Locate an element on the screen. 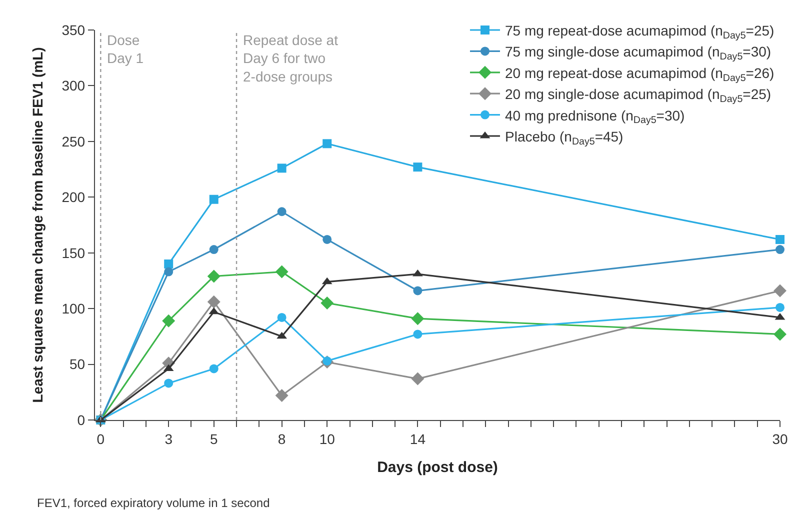 Image resolution: width=802 pixels, height=515 pixels. y-tick-label: 0 is located at coordinates (81, 420).